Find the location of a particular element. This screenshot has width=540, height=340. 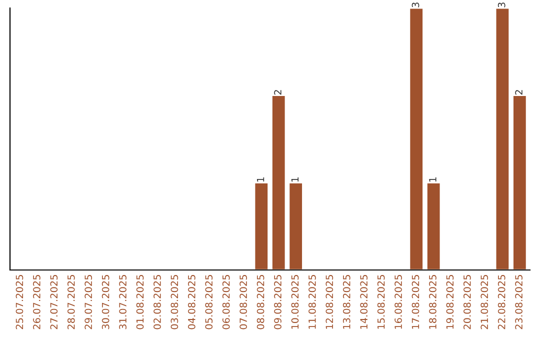

x-tick-label: 17.08.2025 is located at coordinates (416, 302).